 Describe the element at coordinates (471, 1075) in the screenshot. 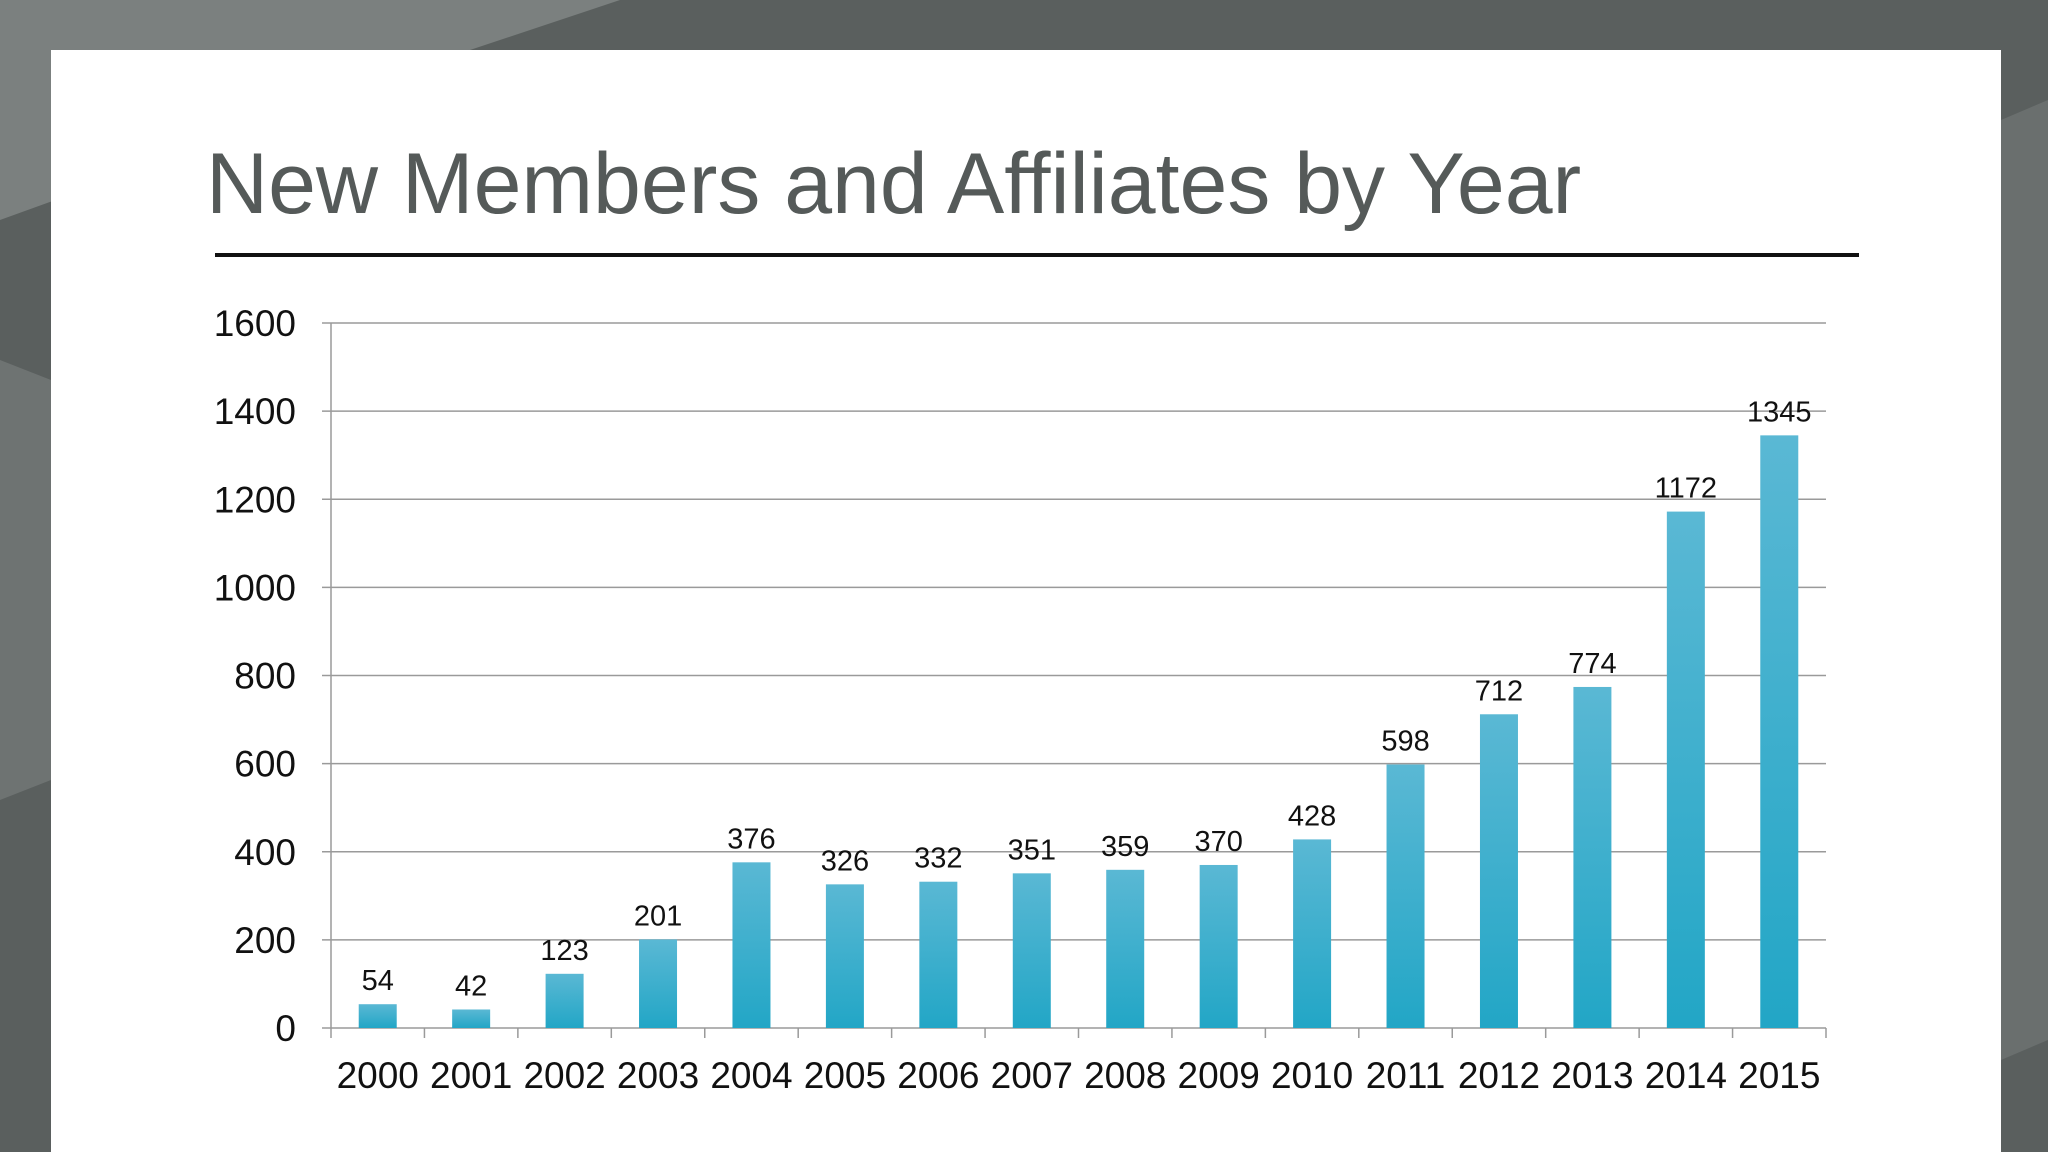

I see `x-tick-label: 2001` at that location.